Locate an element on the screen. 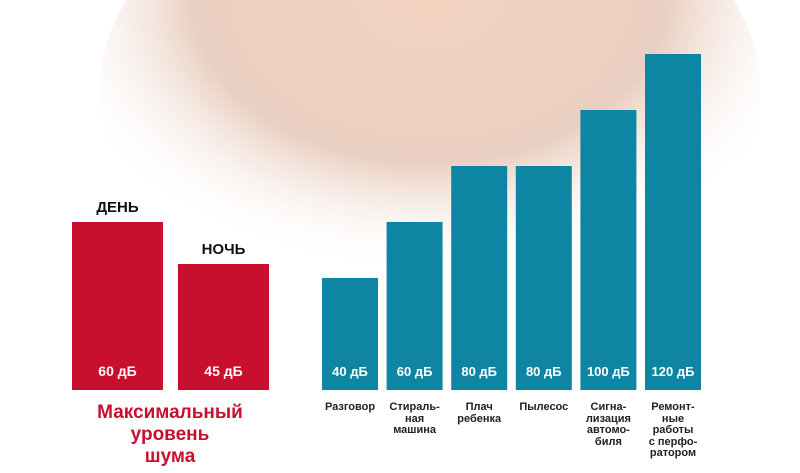 The image size is (800, 473). category-label: Разговор is located at coordinates (350, 407).